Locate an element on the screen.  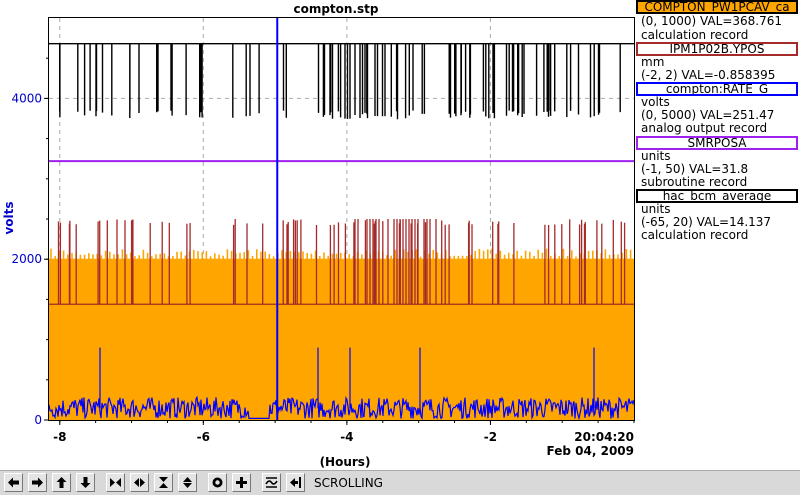
series-black-line is located at coordinates (341, 81).